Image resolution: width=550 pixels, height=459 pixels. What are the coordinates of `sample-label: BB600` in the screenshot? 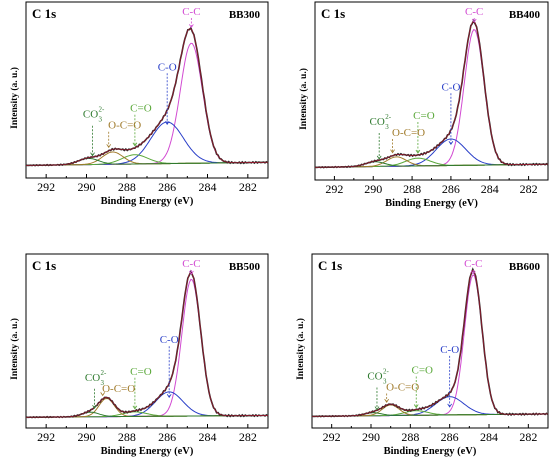 It's located at (525, 267).